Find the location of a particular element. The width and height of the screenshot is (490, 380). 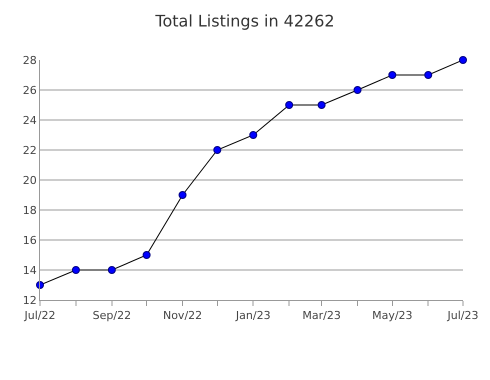

x-tick-label: Mar/23 is located at coordinates (321, 315).